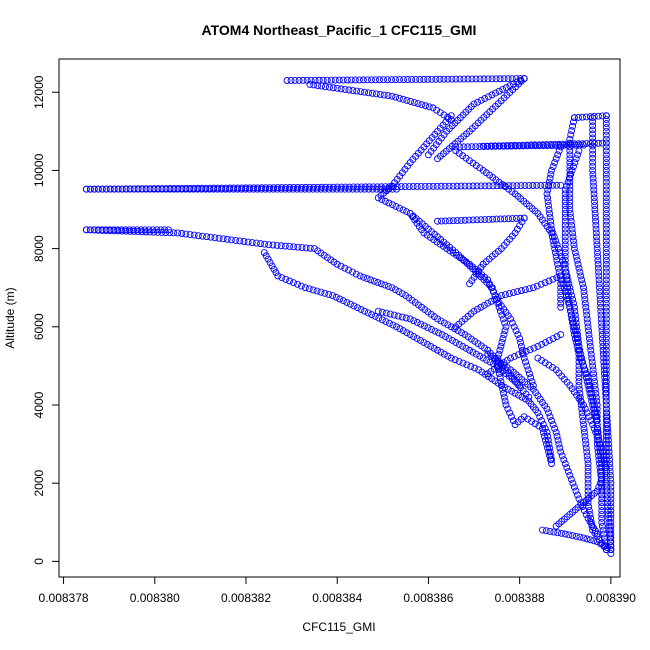  What do you see at coordinates (39, 326) in the screenshot?
I see `y-tick-label: 6000` at bounding box center [39, 326].